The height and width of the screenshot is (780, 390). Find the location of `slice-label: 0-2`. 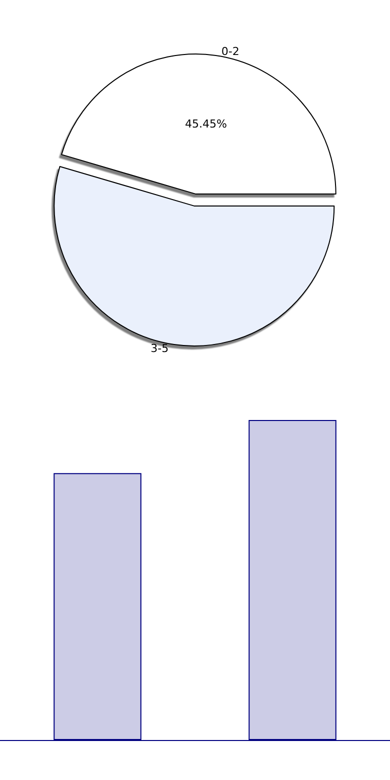

slice-label: 0-2 is located at coordinates (230, 51).